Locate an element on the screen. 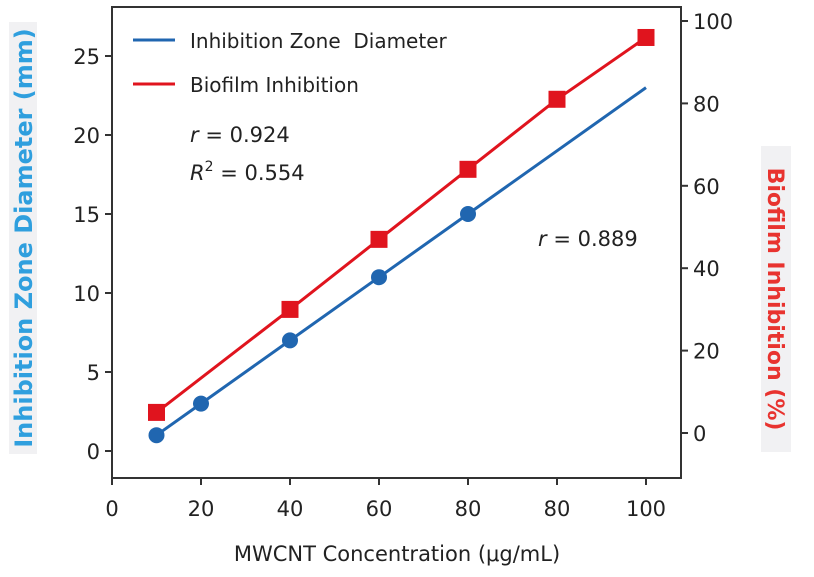 This screenshot has width=814, height=577. right-axis-label-bg is located at coordinates (776, 299).